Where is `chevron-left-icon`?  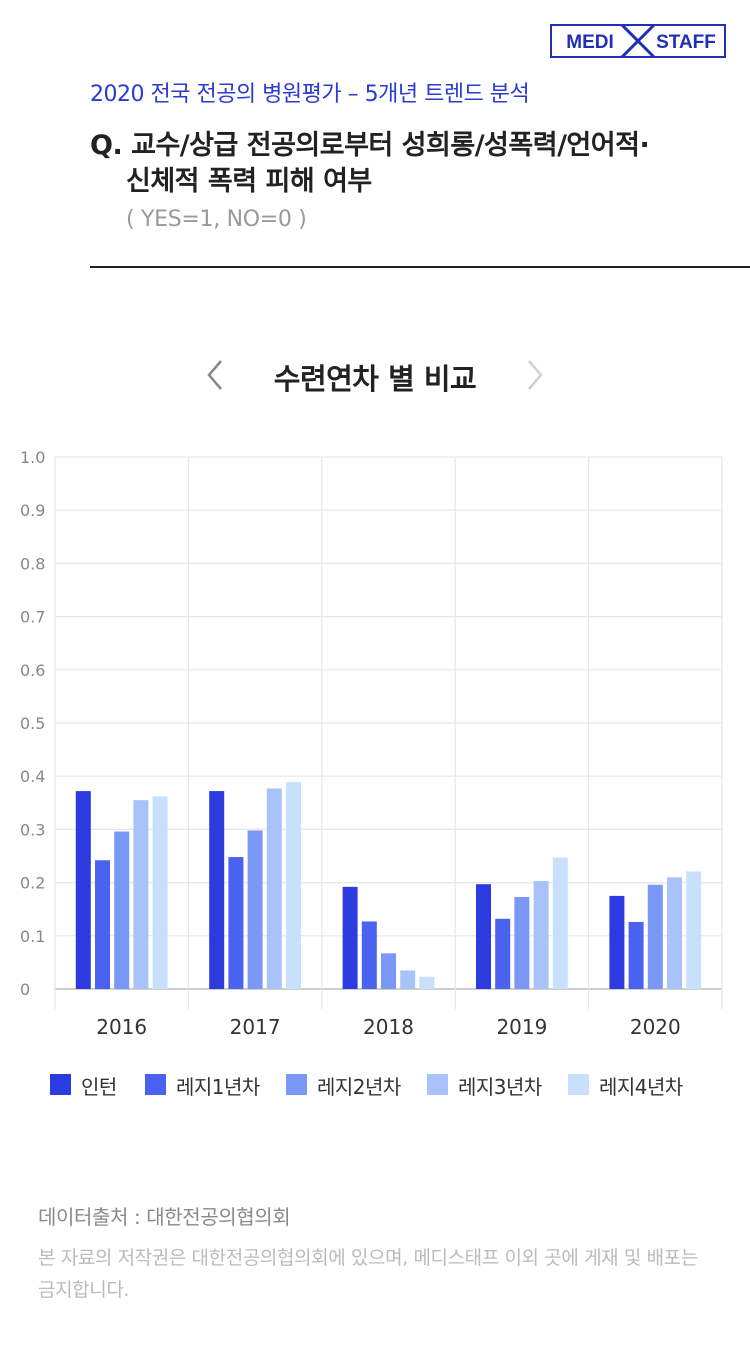
chevron-left-icon is located at coordinates (215, 375).